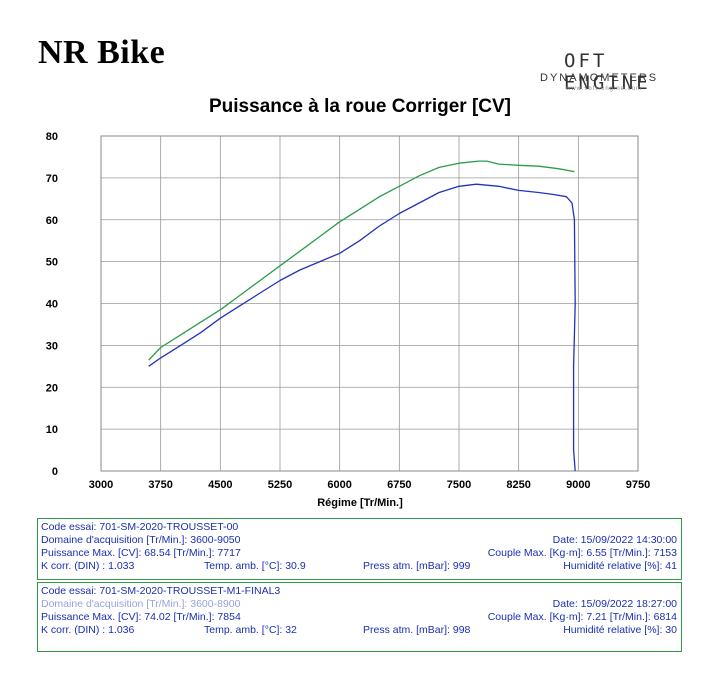  I want to click on chart-title: Puissance à la roue Corriger [CV], so click(360, 106).